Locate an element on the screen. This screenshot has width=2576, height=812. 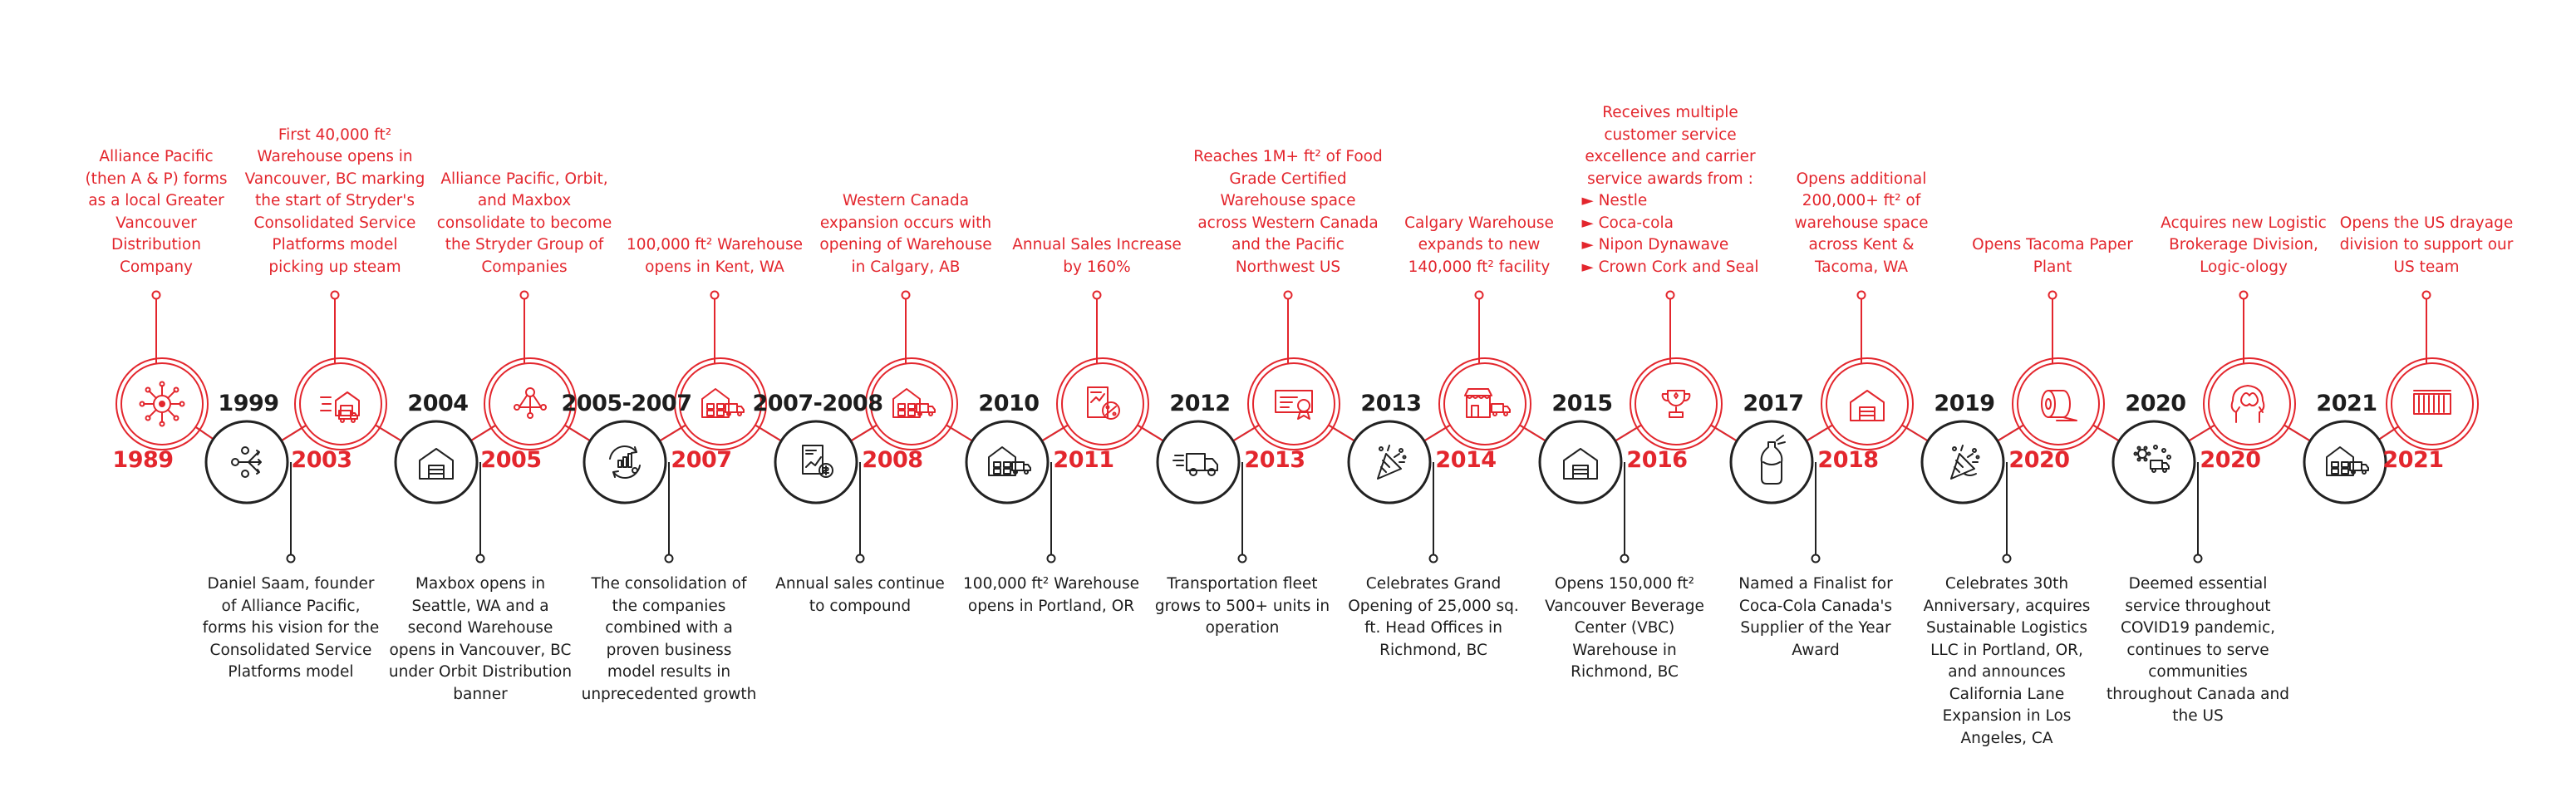
description-line: operation is located at coordinates (1242, 628).